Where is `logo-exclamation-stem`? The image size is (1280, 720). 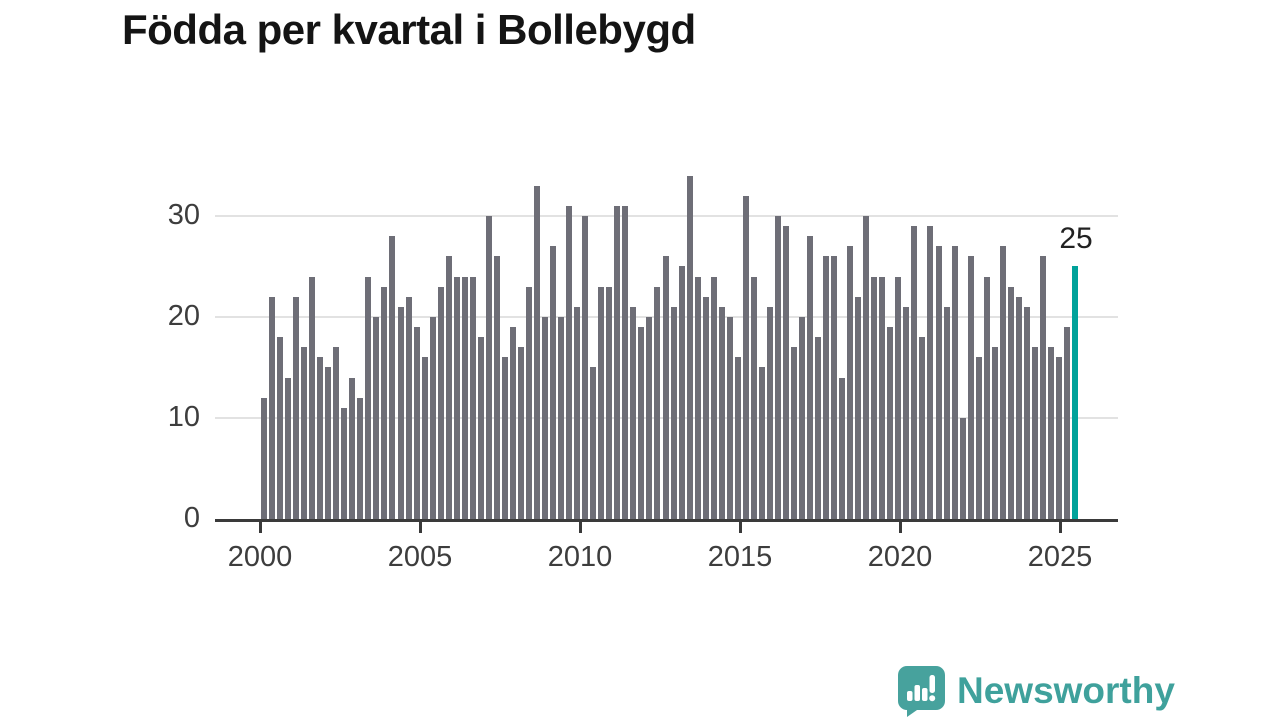 logo-exclamation-stem is located at coordinates (932, 684).